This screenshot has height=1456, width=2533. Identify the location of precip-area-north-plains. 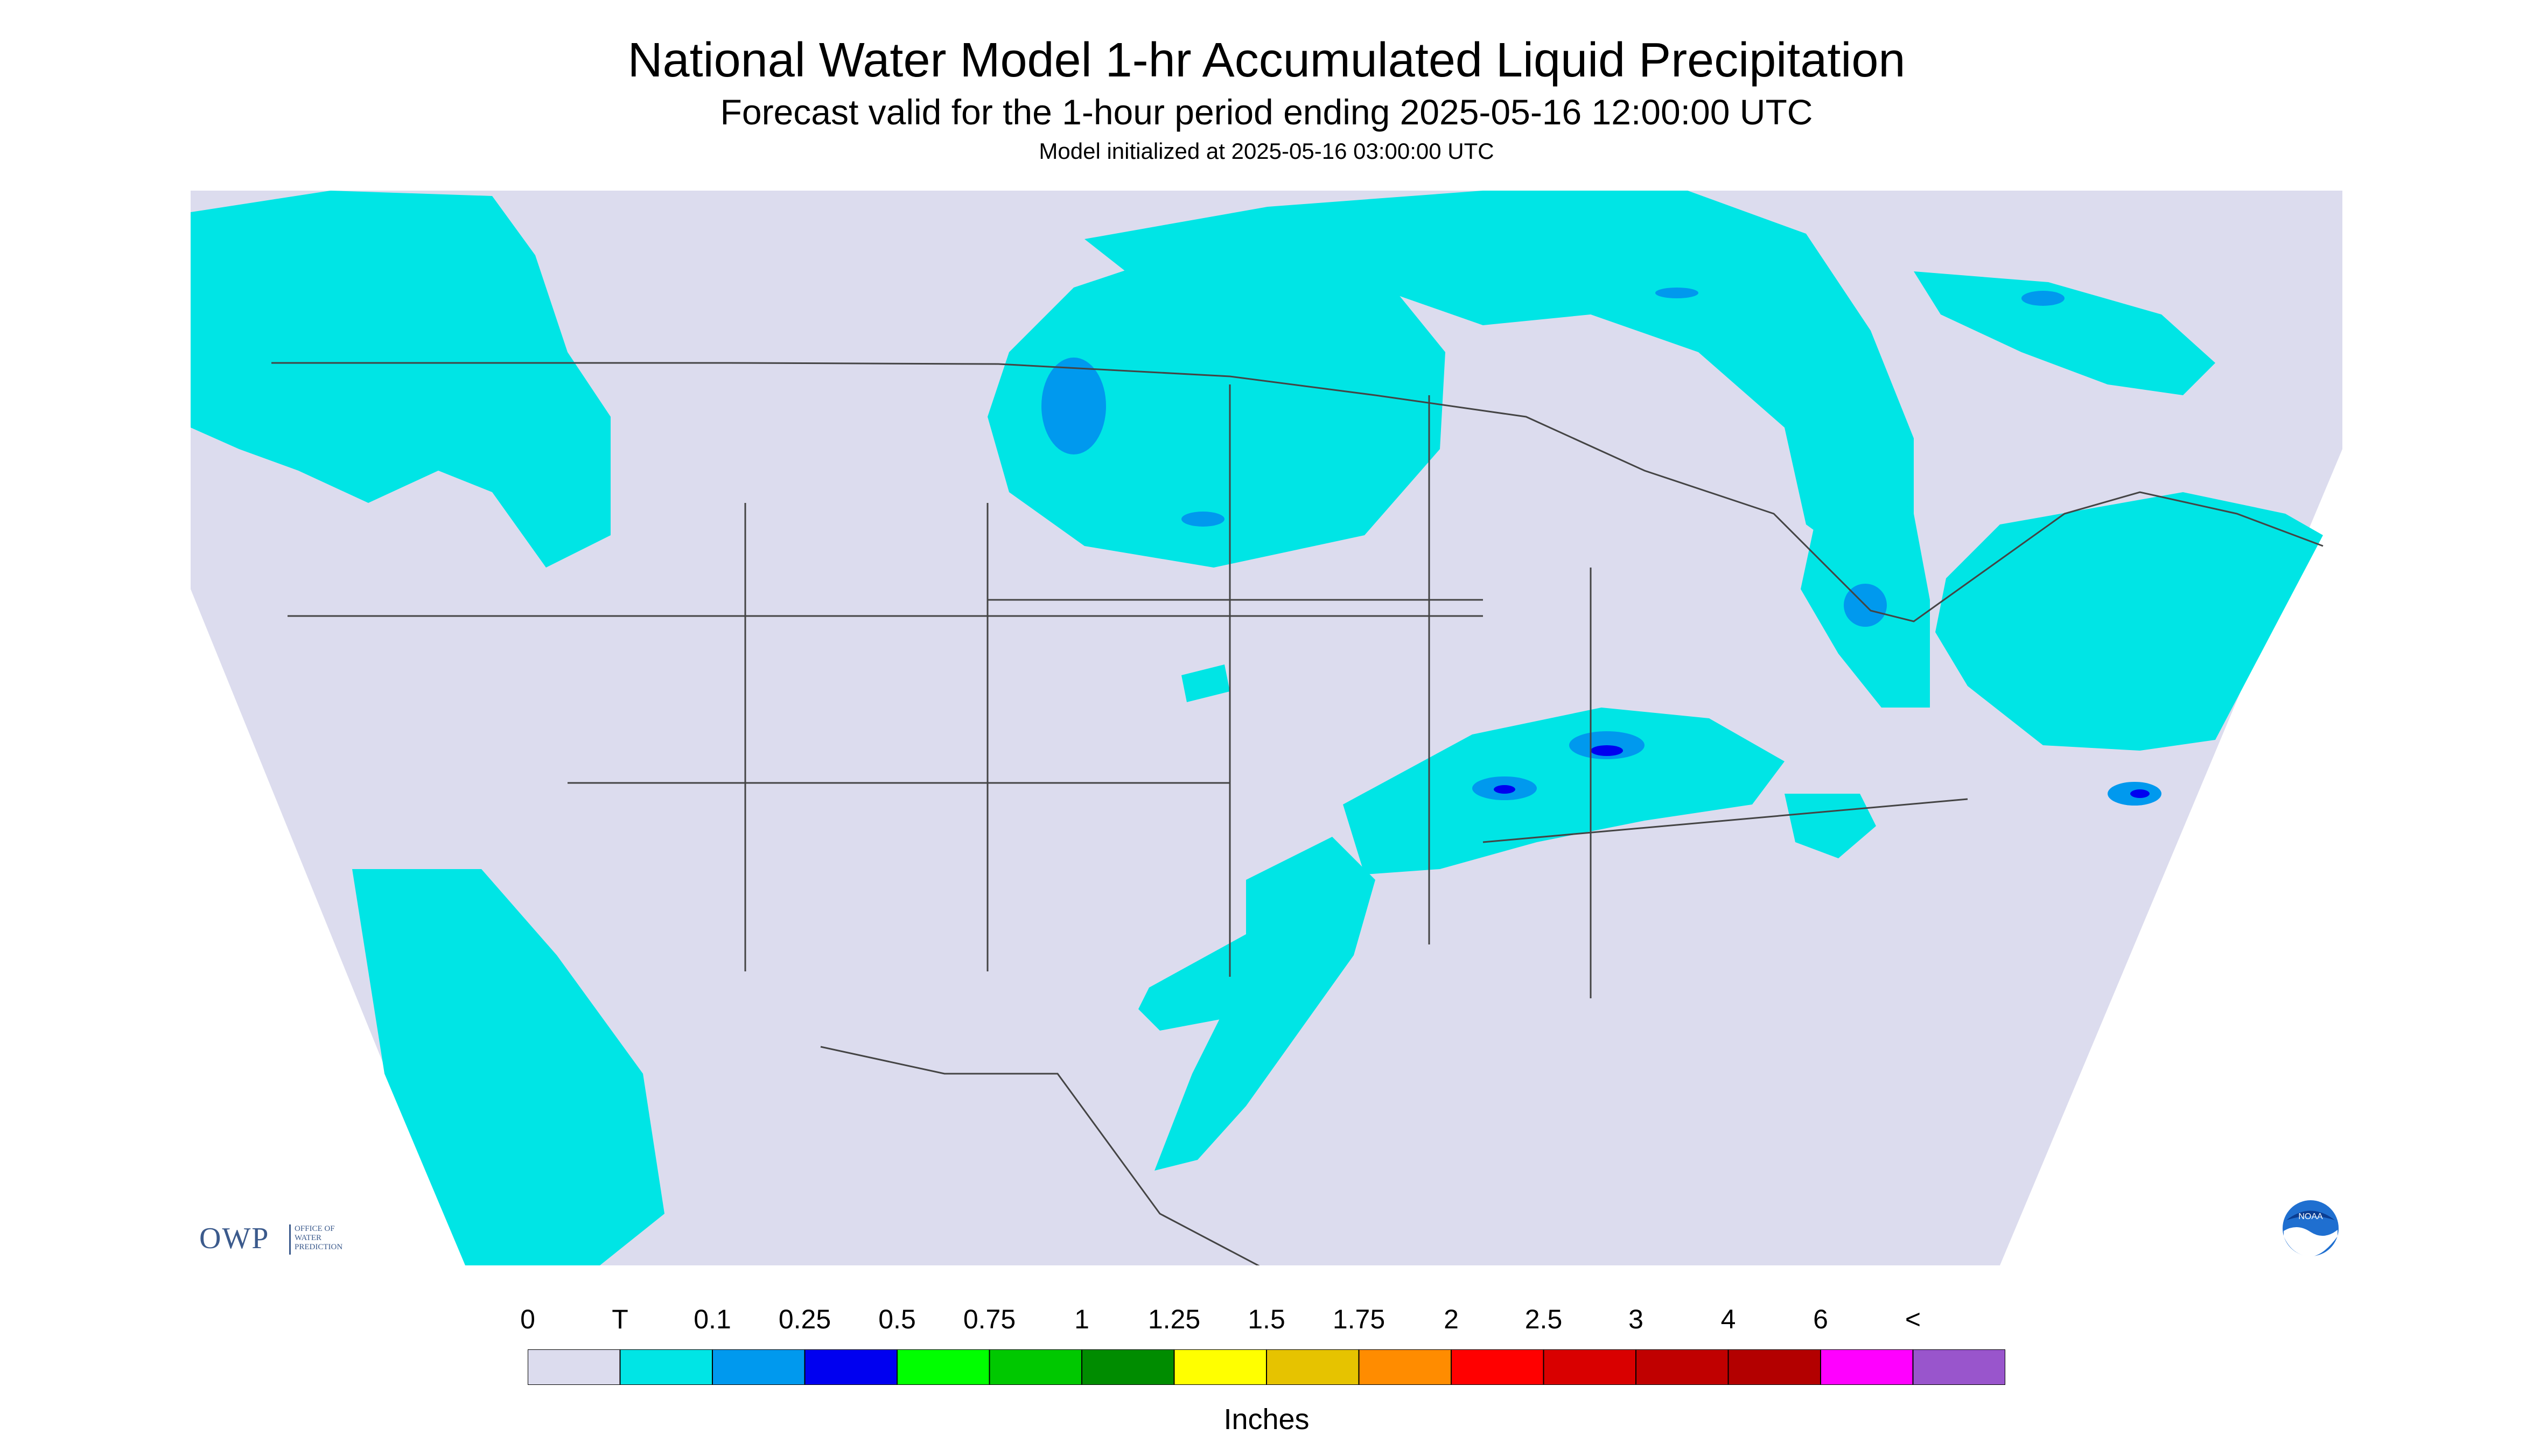
(1216, 395).